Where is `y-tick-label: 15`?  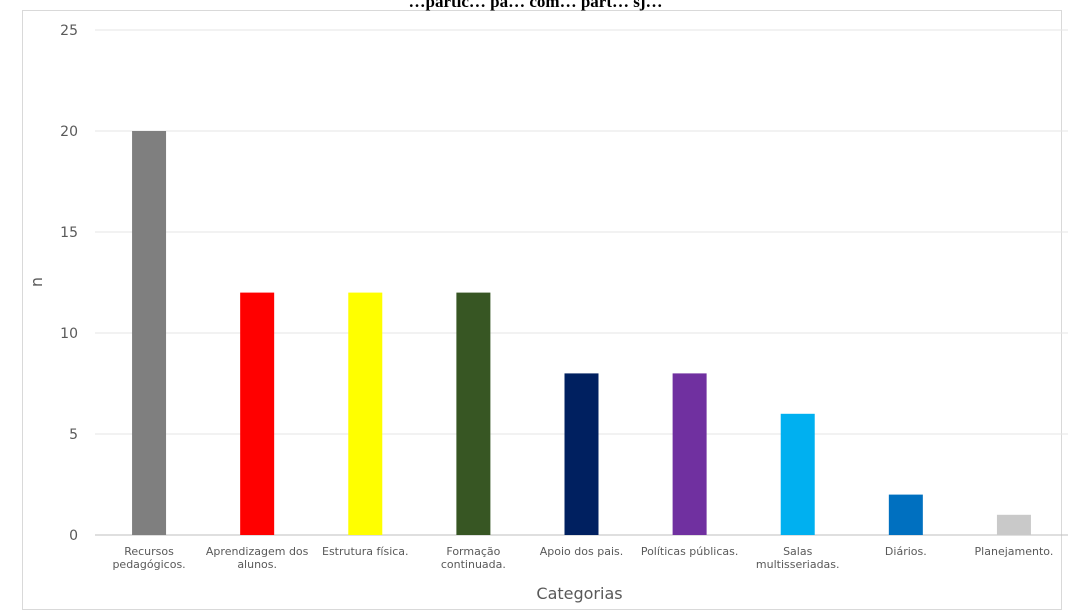 y-tick-label: 15 is located at coordinates (69, 233).